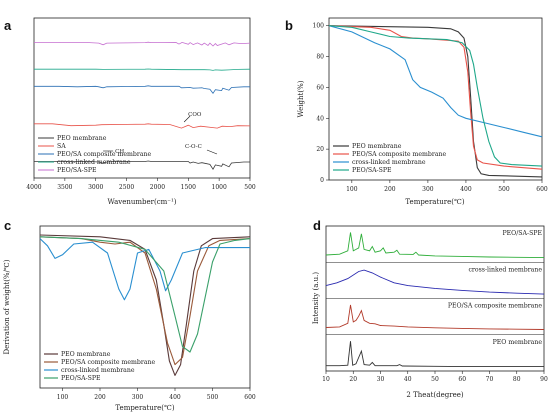 The width and height of the screenshot is (550, 415). Describe the element at coordinates (289, 25) in the screenshot. I see `panel-letter-b: b` at that location.